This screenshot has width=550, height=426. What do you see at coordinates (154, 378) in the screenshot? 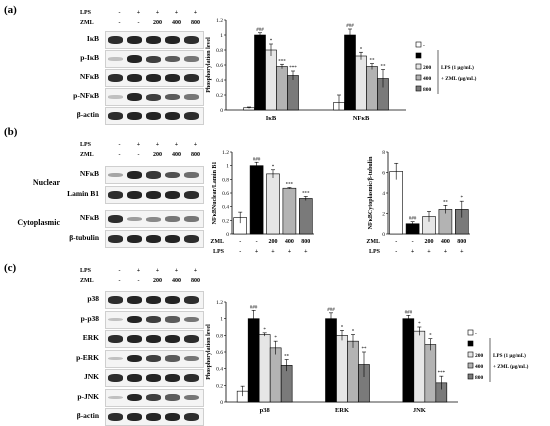
I see `c-row4-membrane` at bounding box center [154, 378].